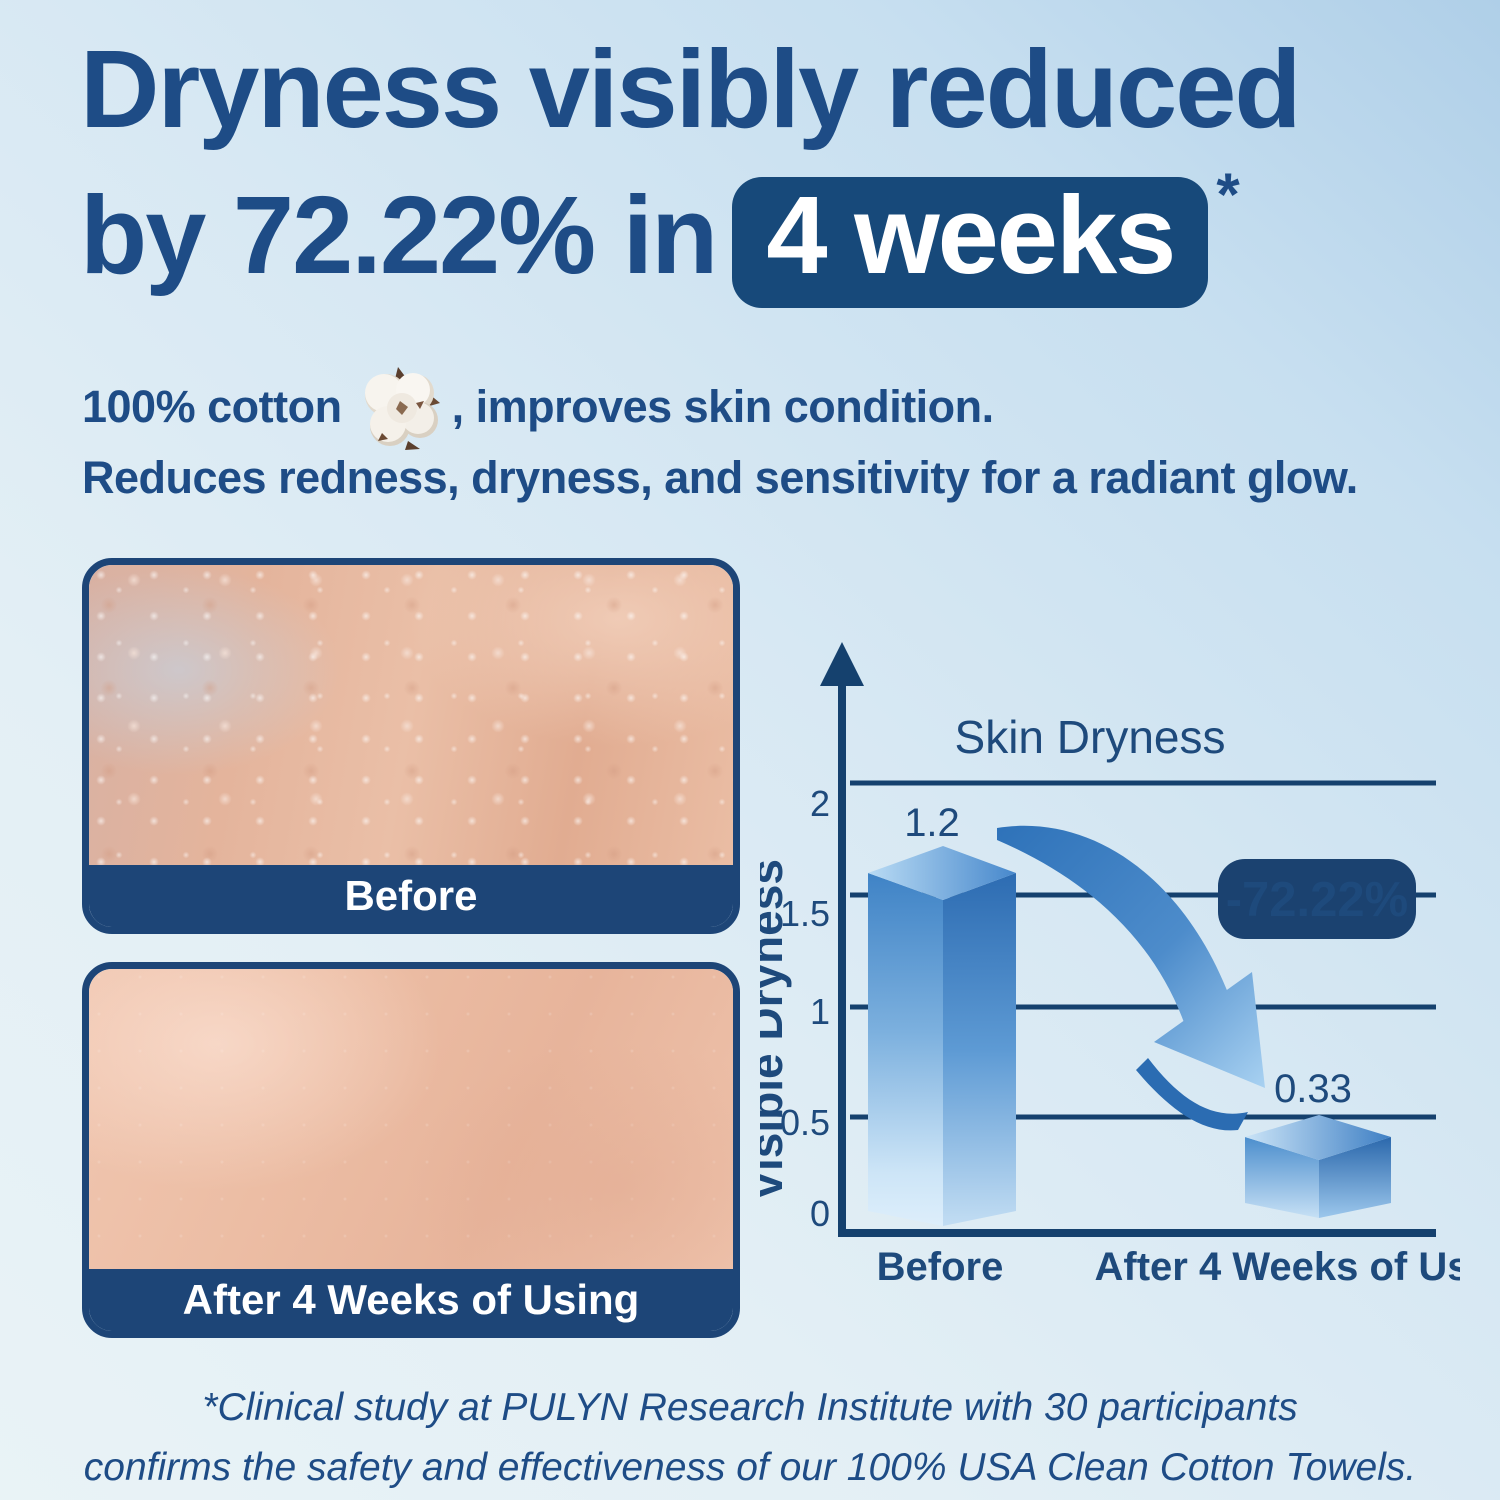 The image size is (1500, 1500). I want to click on headline-4weeks-badge: 4 weeks, so click(970, 243).